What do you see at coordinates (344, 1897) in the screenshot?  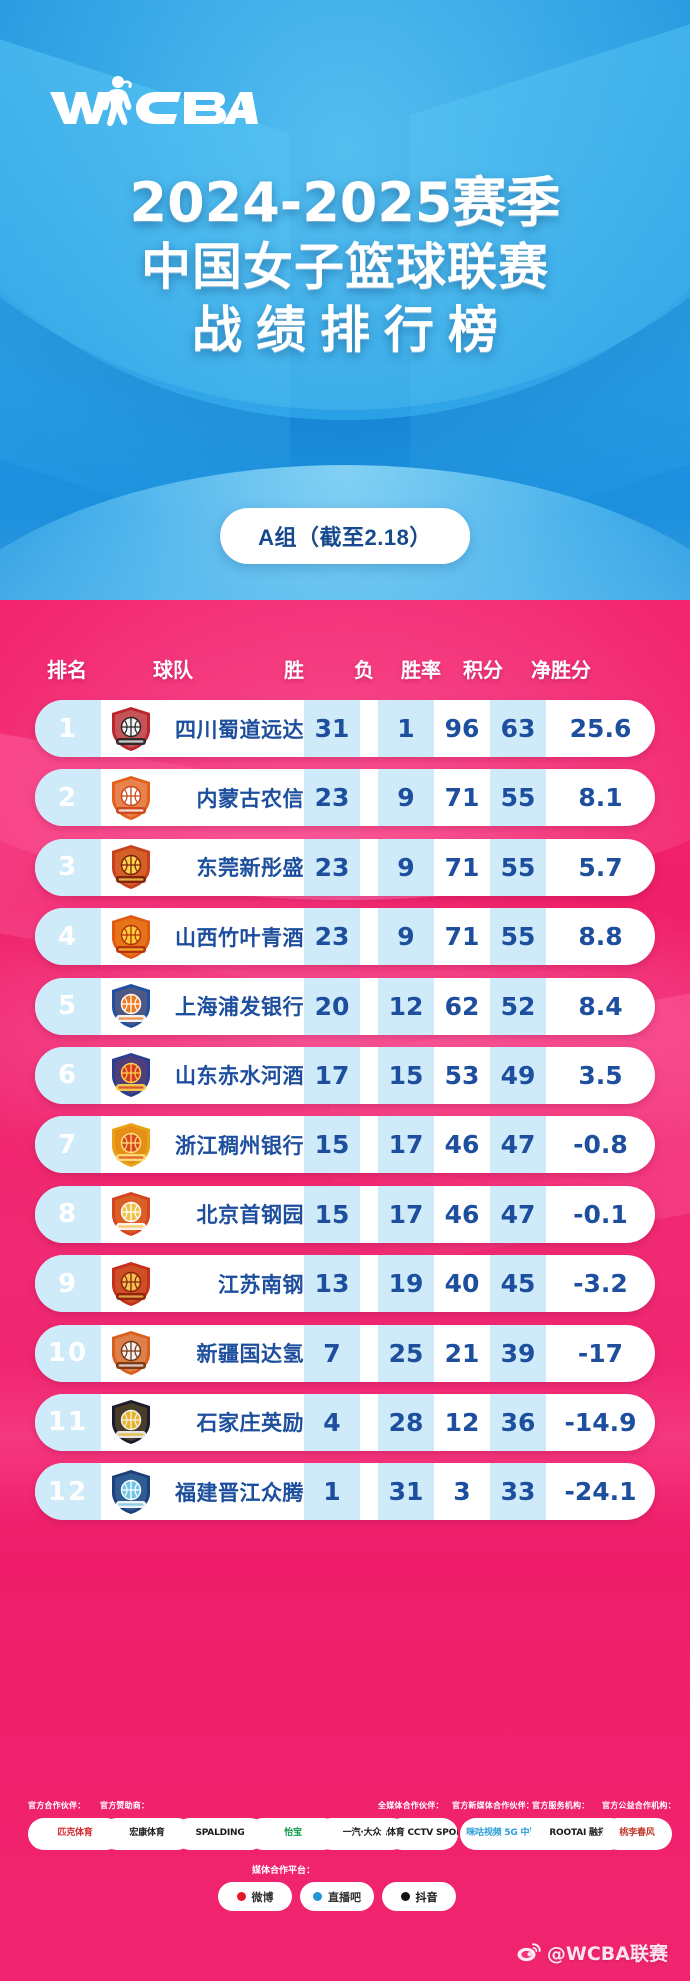 I see `media-platform-name: 直播吧` at bounding box center [344, 1897].